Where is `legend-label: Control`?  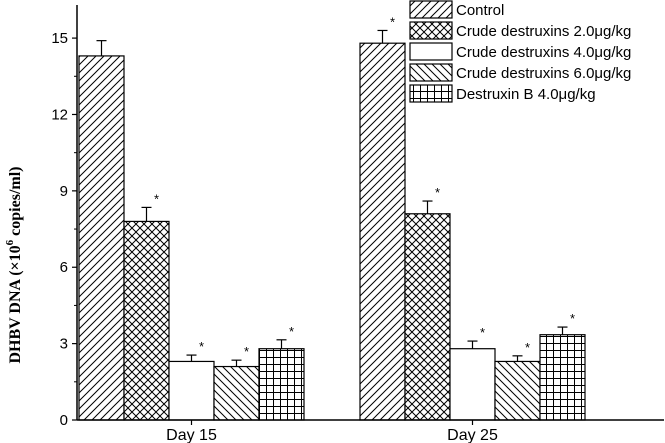
legend-label: Control is located at coordinates (480, 10).